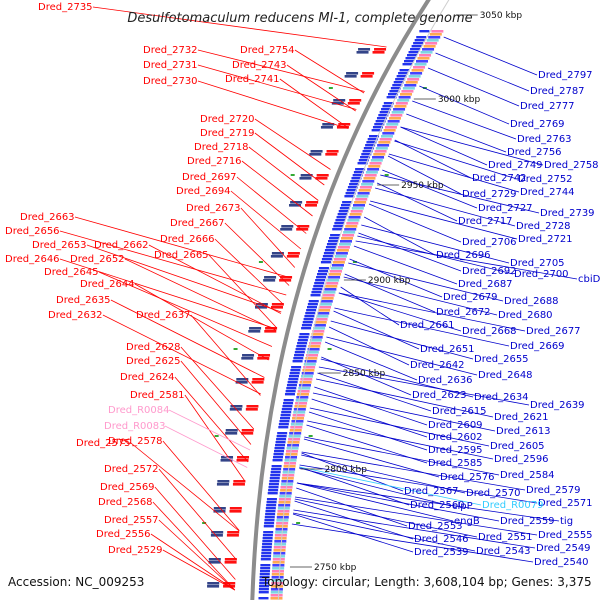 This screenshot has height=605, width=600. Describe the element at coordinates (125, 502) in the screenshot. I see `left-gene-label: Dred_2568` at that location.